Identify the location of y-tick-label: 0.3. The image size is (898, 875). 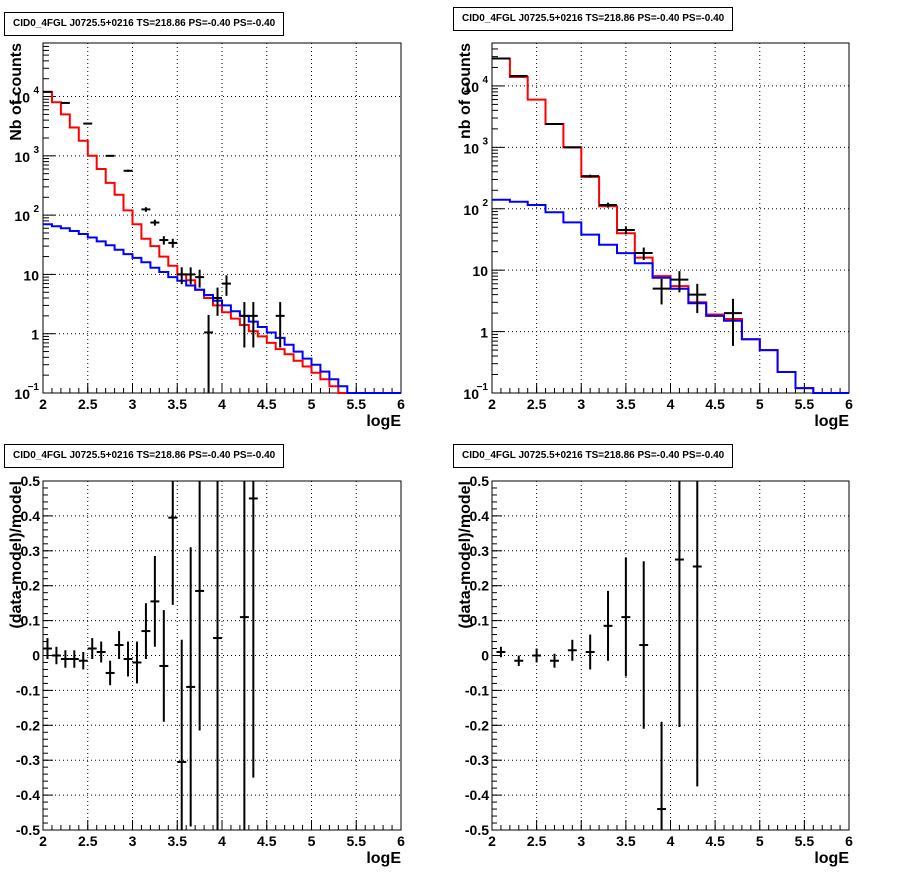
(480, 551).